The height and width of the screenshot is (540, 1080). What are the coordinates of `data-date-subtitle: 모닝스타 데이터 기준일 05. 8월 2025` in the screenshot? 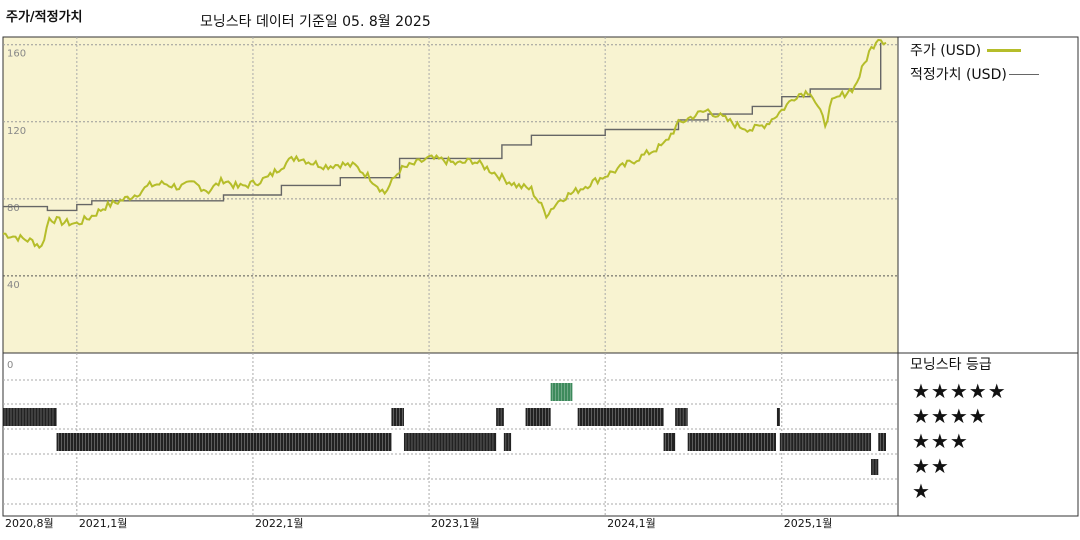 It's located at (315, 22).